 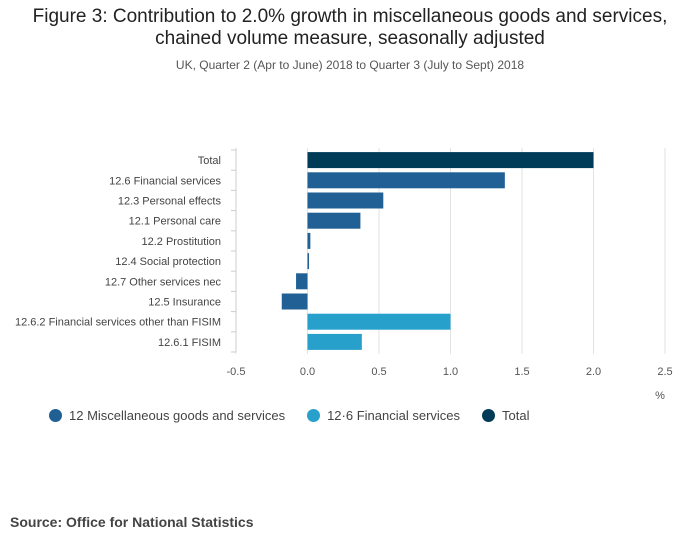 What do you see at coordinates (189, 343) in the screenshot?
I see `category-label: 12.6.1 FISIM` at bounding box center [189, 343].